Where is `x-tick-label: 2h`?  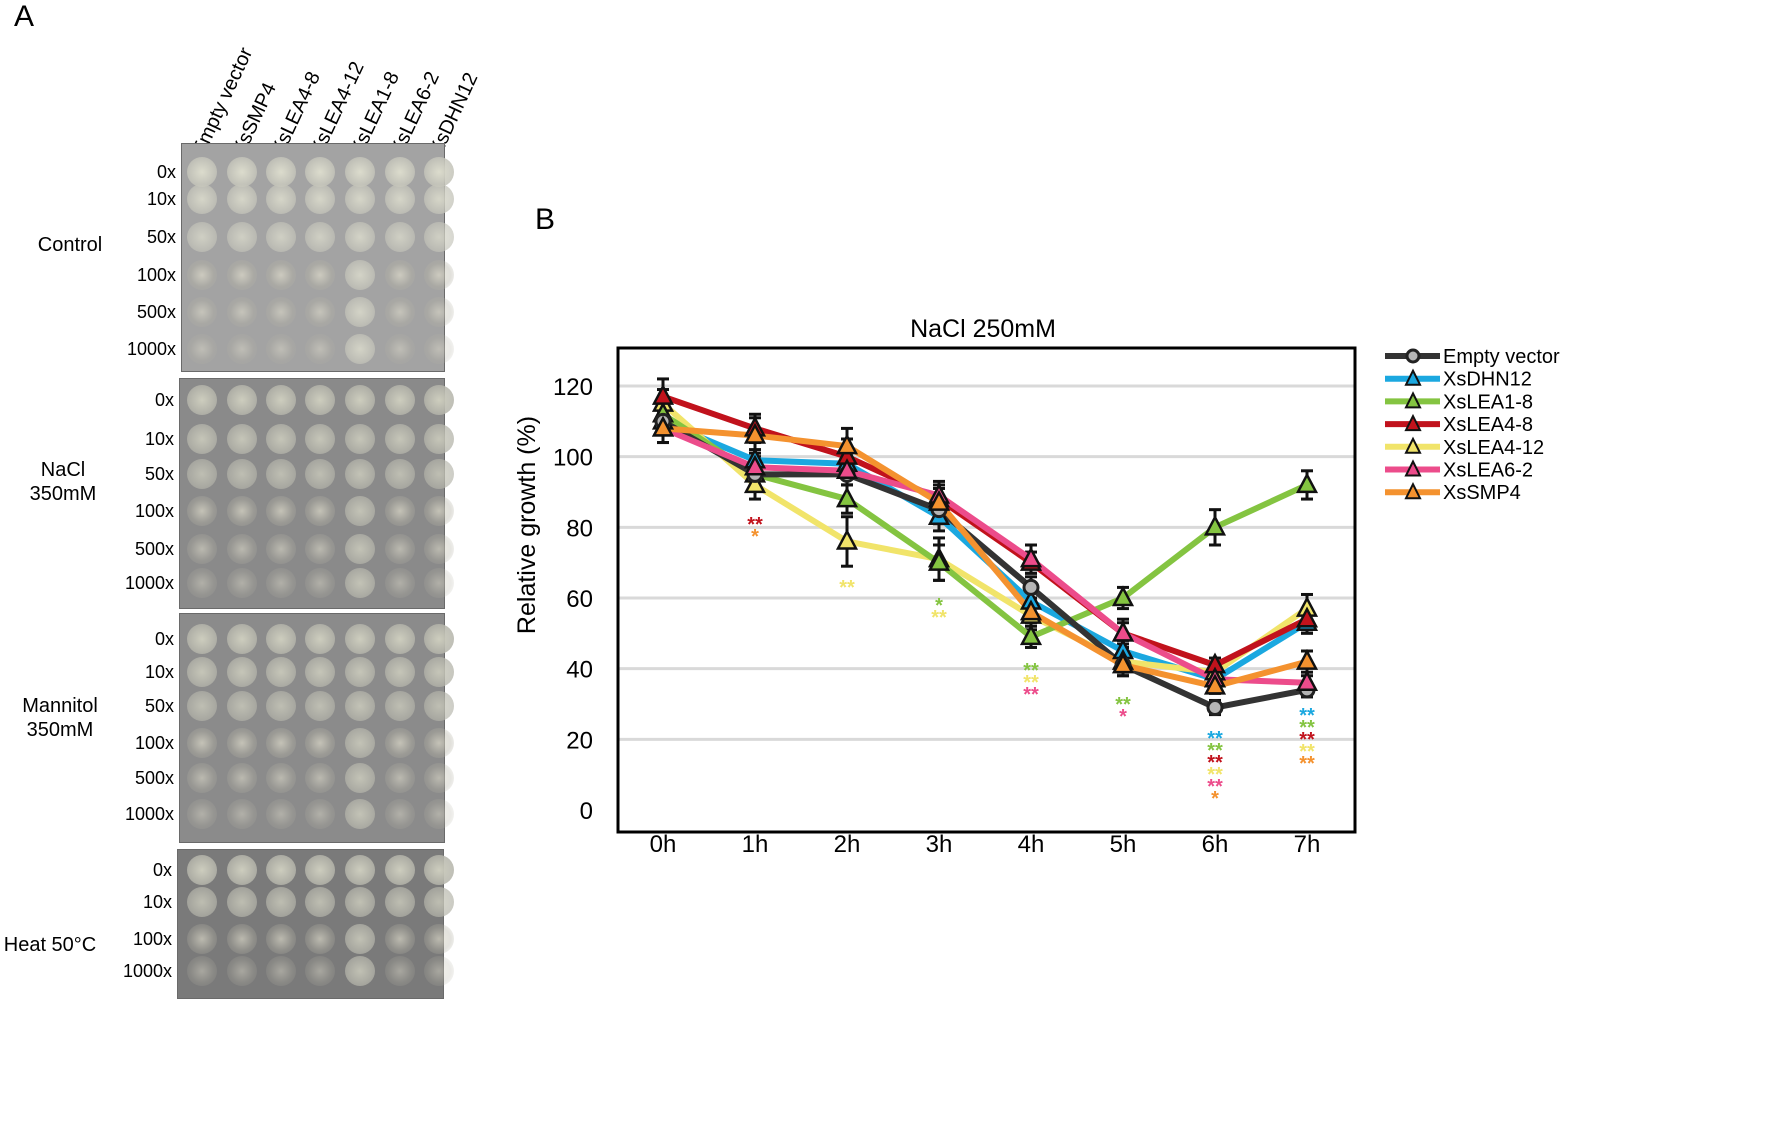 x-tick-label: 2h is located at coordinates (847, 844).